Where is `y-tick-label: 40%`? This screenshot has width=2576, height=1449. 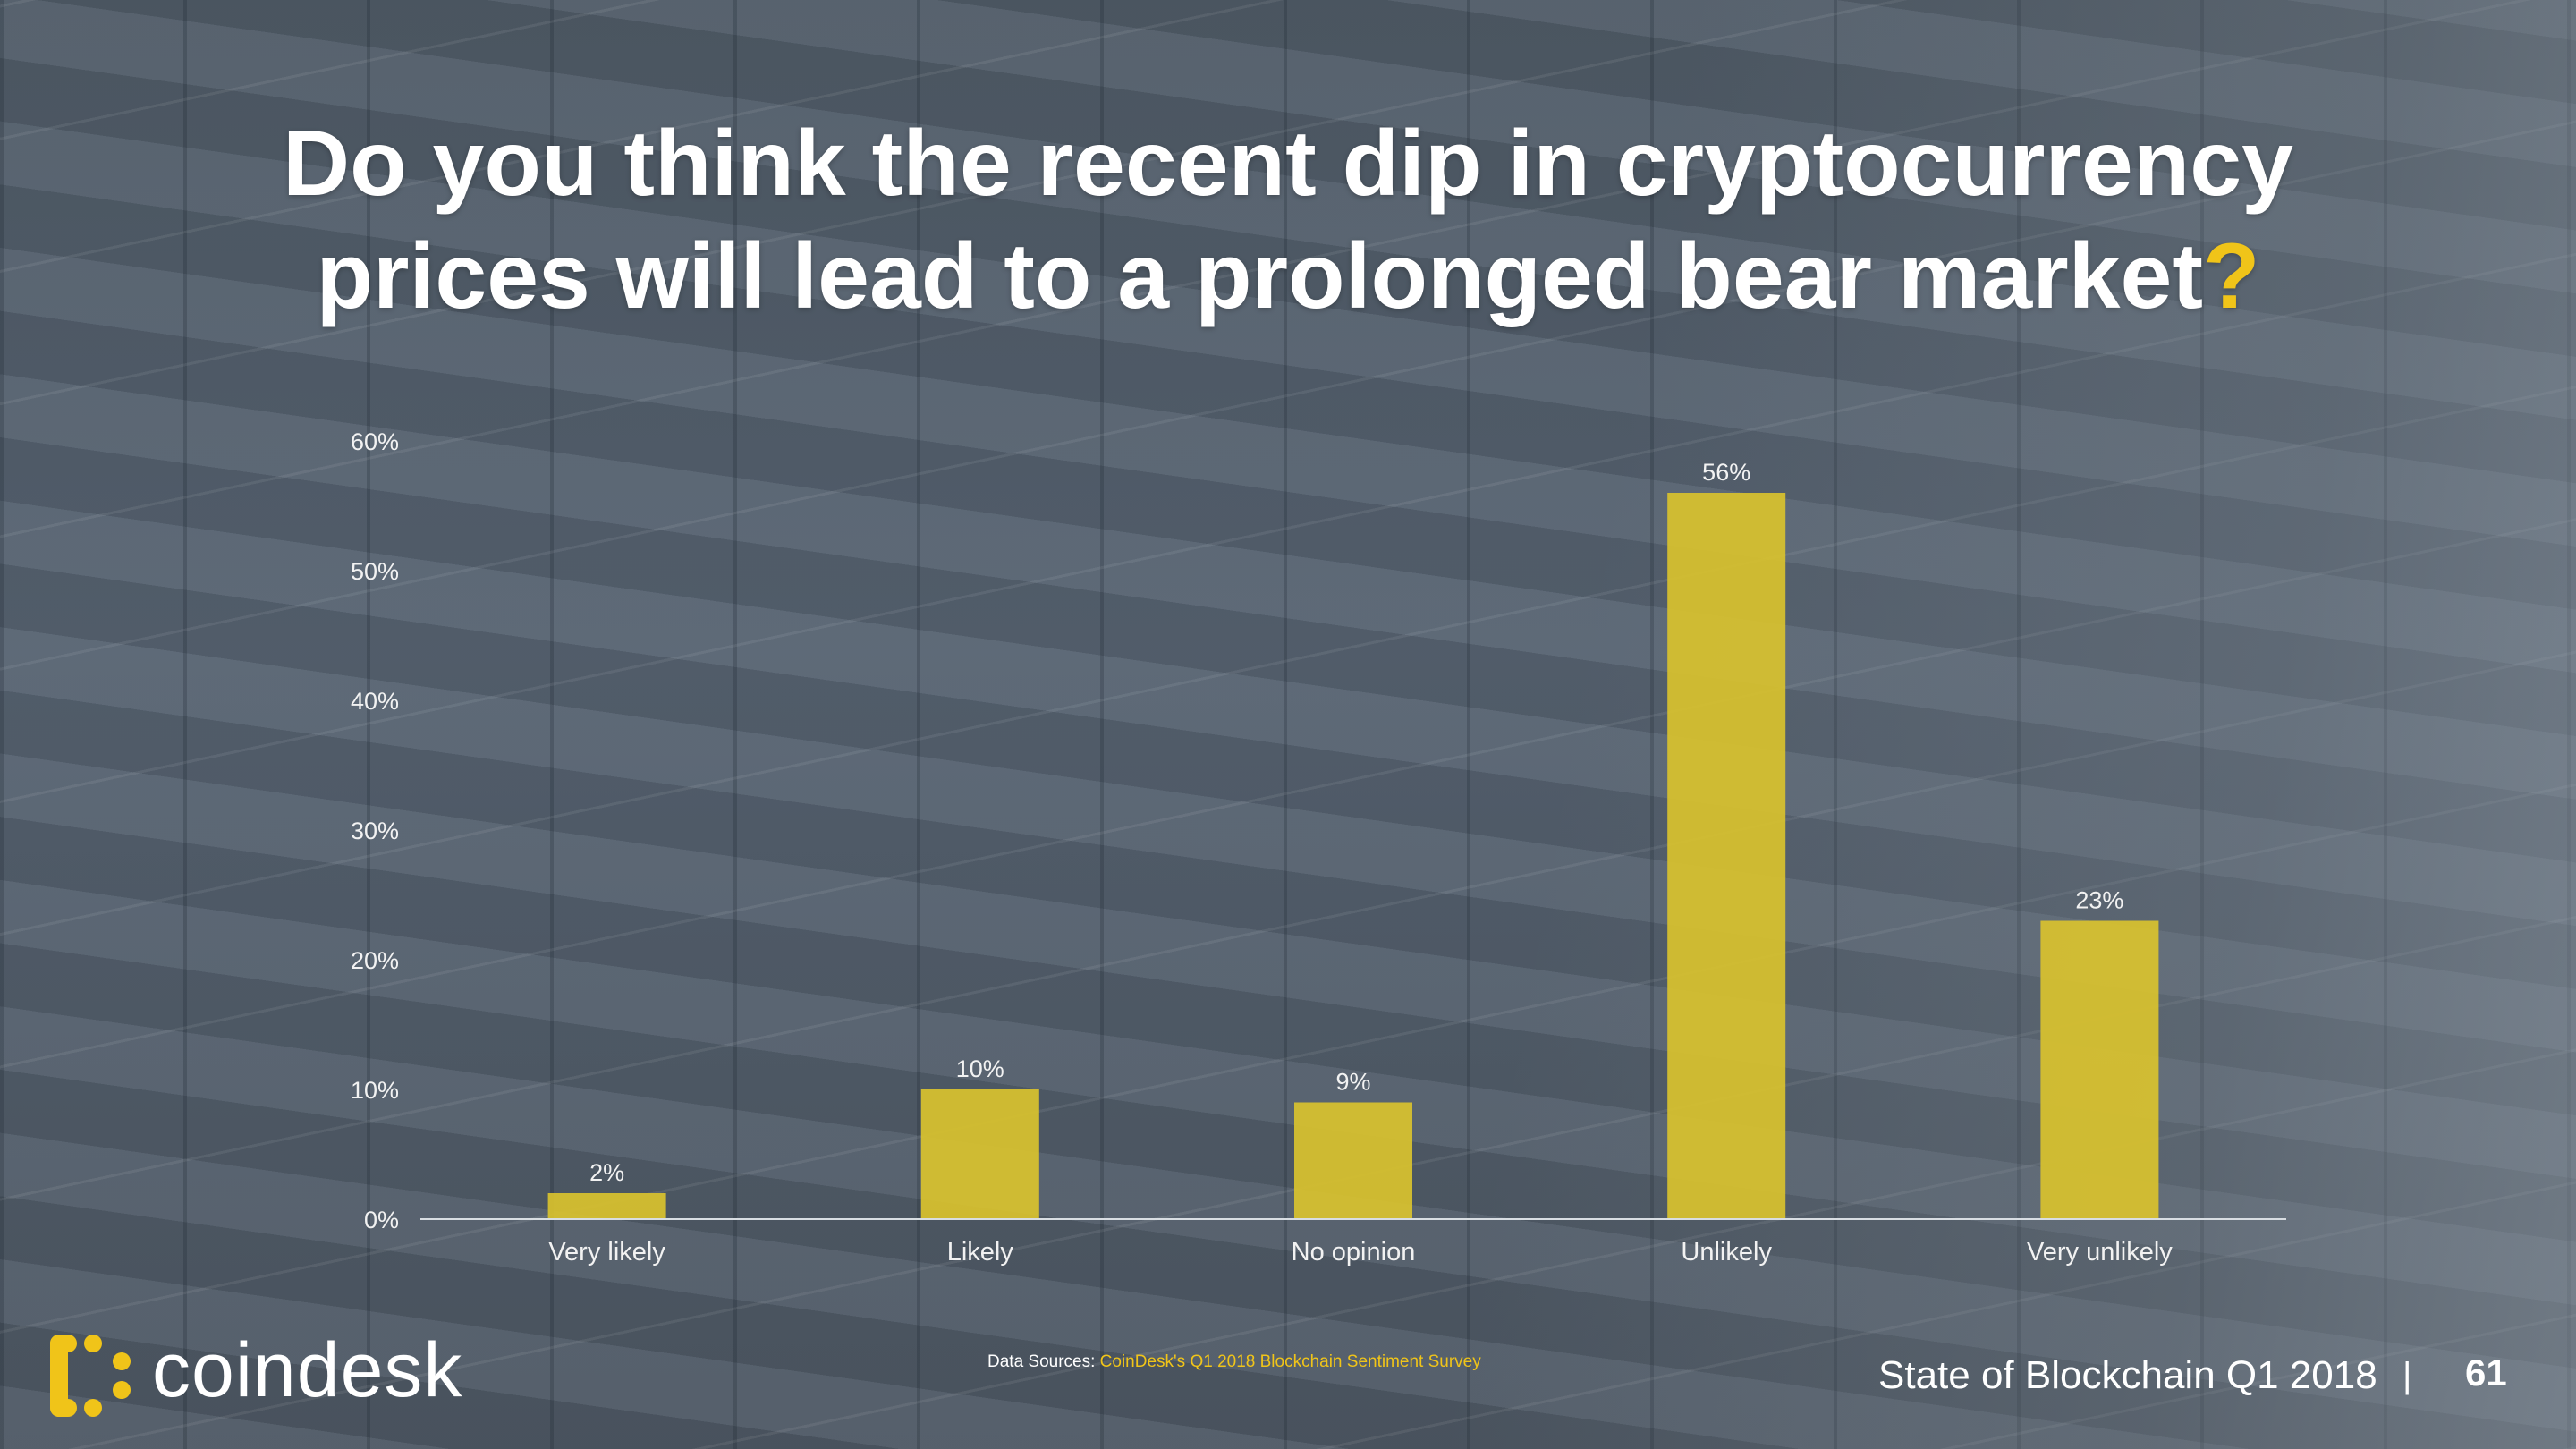
y-tick-label: 40% is located at coordinates (375, 701).